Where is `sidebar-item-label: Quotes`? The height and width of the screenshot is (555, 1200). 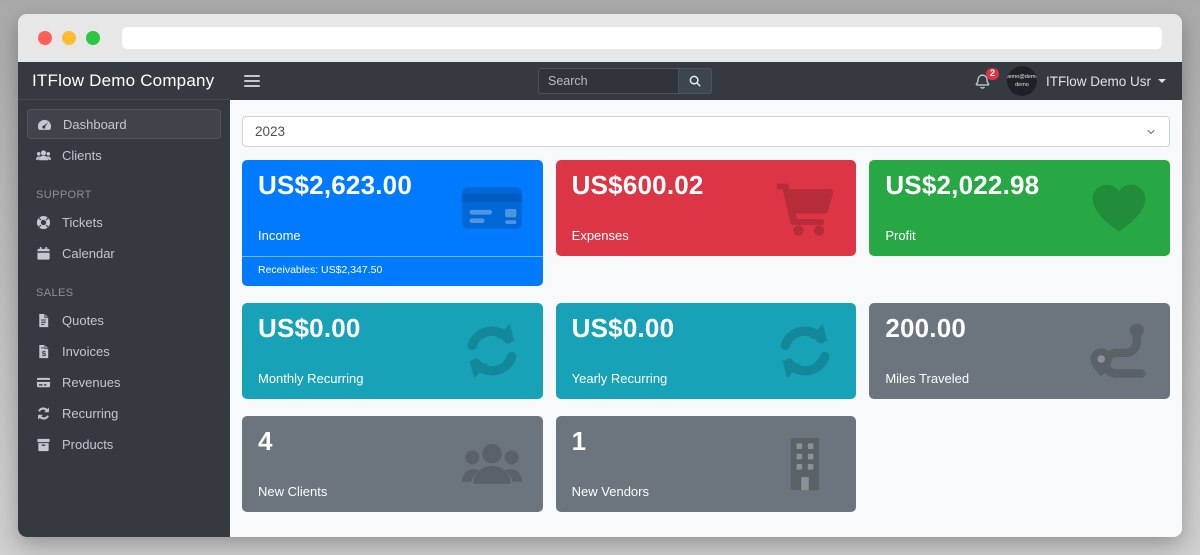
sidebar-item-label: Quotes is located at coordinates (83, 320).